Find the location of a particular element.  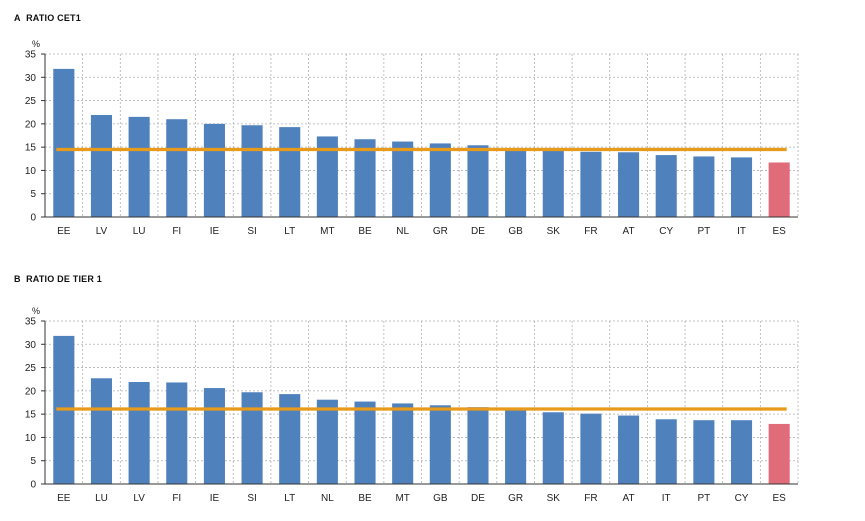

panel-b-title: B RATIO DE TIER 1 is located at coordinates (58, 279).